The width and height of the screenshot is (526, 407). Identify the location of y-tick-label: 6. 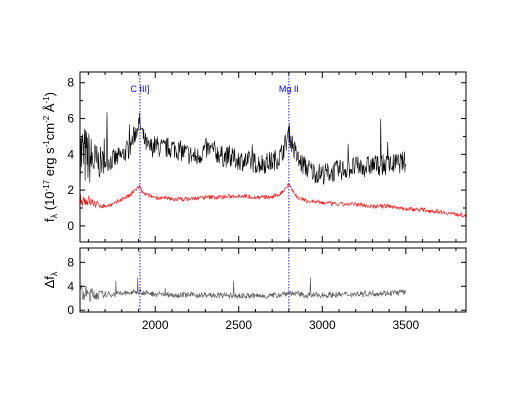
(70, 119).